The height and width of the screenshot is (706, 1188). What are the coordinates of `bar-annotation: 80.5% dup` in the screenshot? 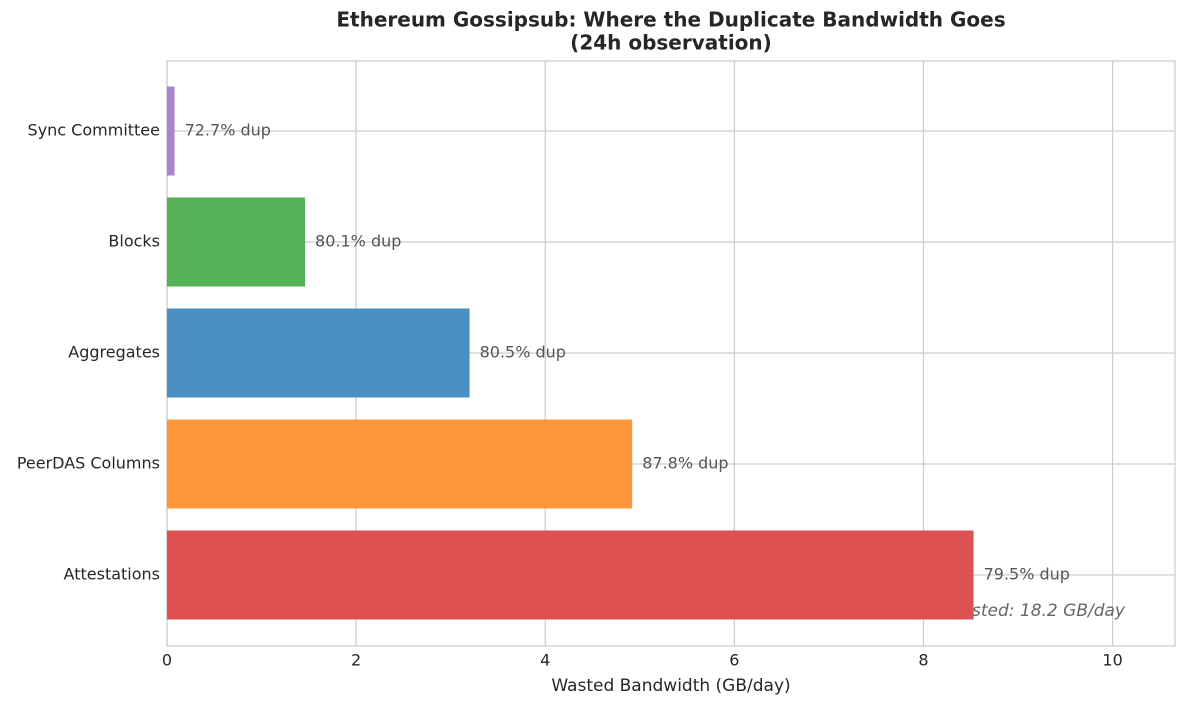 It's located at (523, 352).